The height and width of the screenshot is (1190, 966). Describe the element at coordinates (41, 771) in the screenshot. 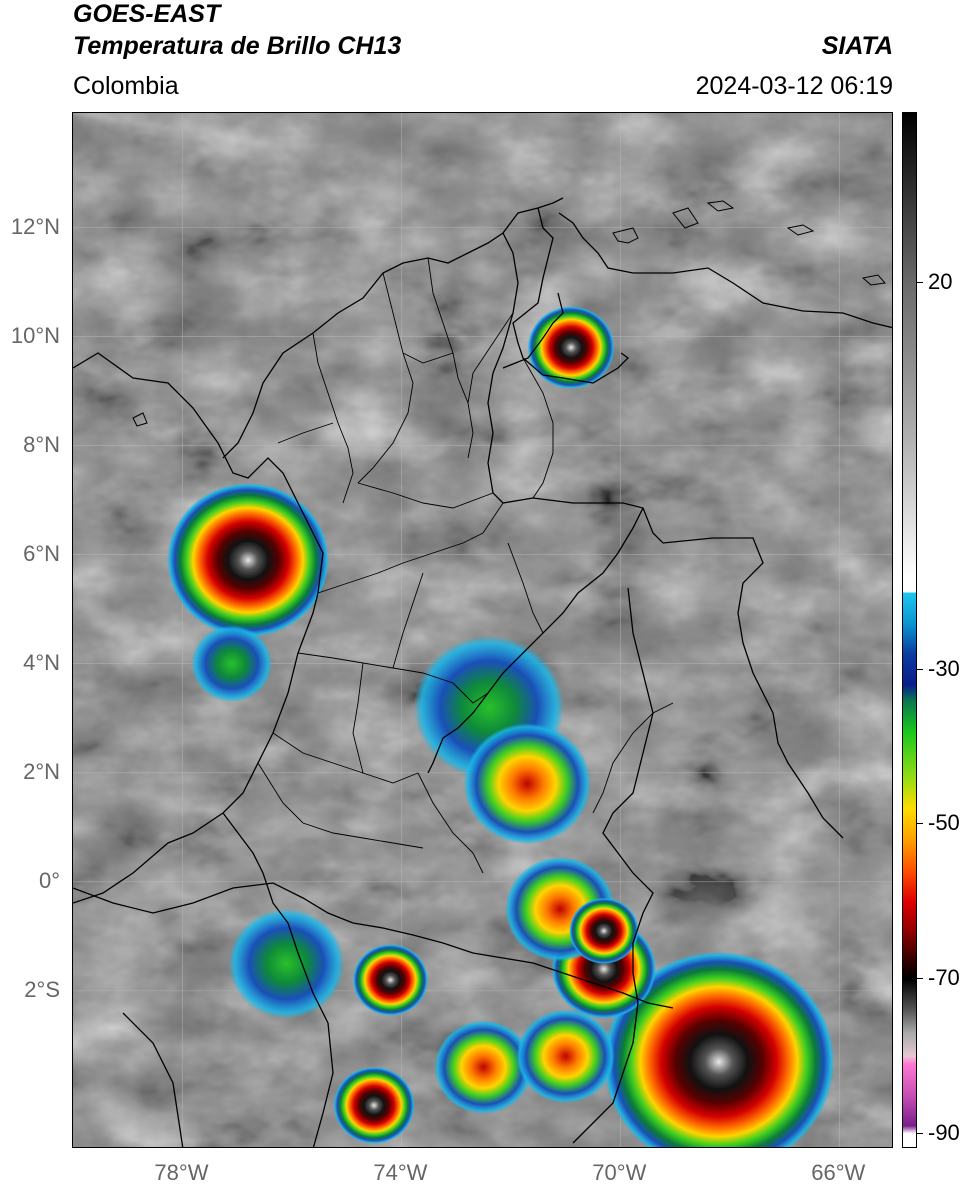

I see `lat-label-5: 2°N` at that location.